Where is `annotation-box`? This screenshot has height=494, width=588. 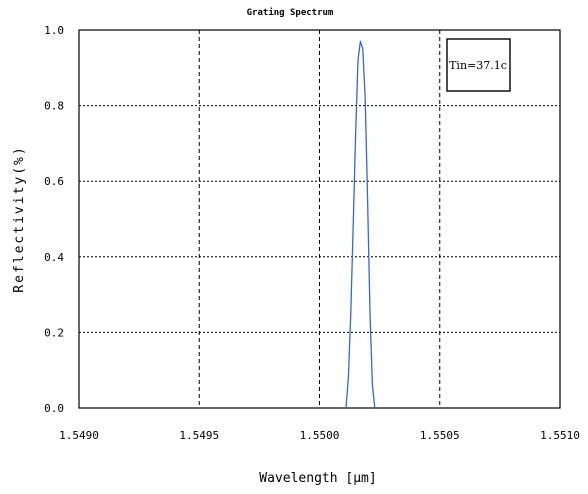 annotation-box is located at coordinates (478, 65).